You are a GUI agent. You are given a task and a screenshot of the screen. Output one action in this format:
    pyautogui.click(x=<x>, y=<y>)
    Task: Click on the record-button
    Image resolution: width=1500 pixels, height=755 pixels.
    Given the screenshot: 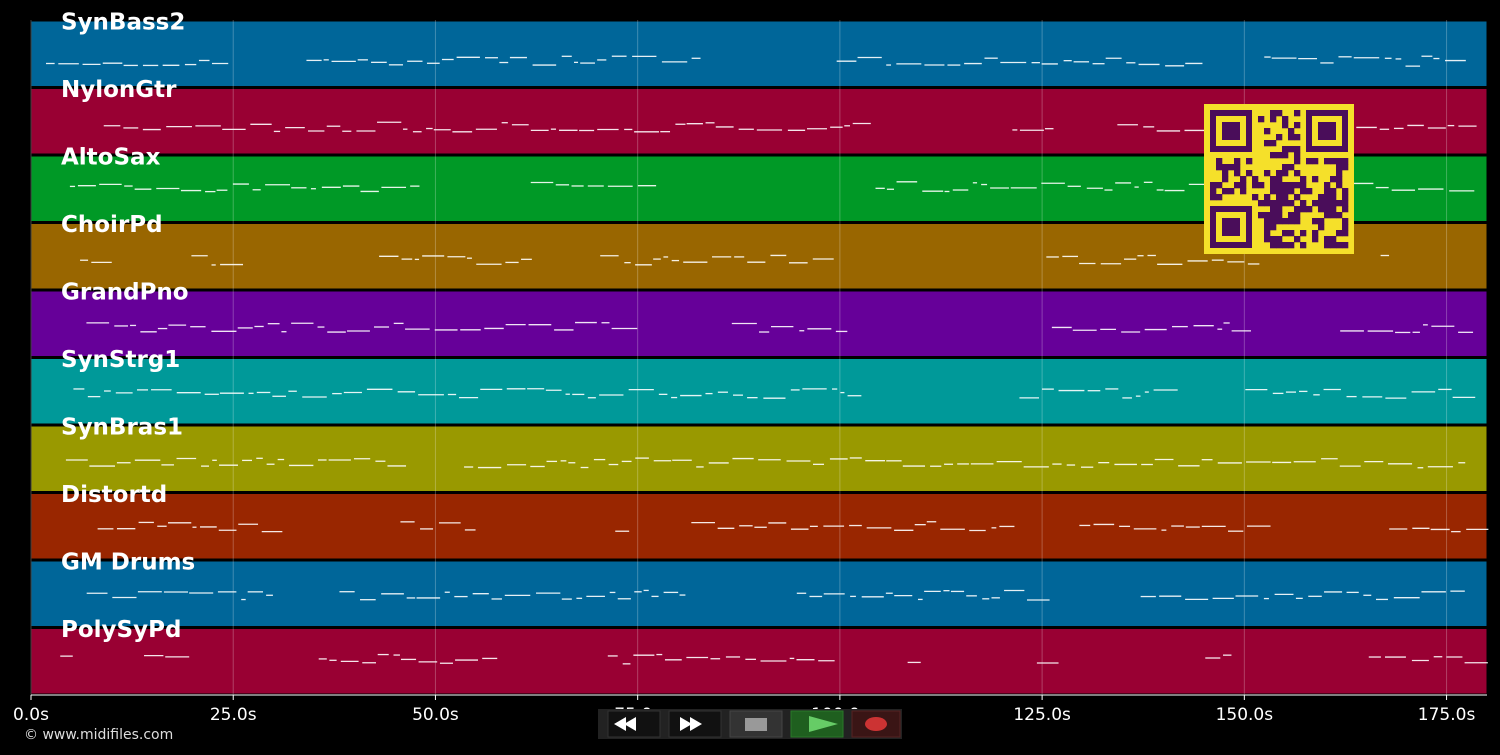 What is the action you would take?
    pyautogui.click(x=876, y=724)
    